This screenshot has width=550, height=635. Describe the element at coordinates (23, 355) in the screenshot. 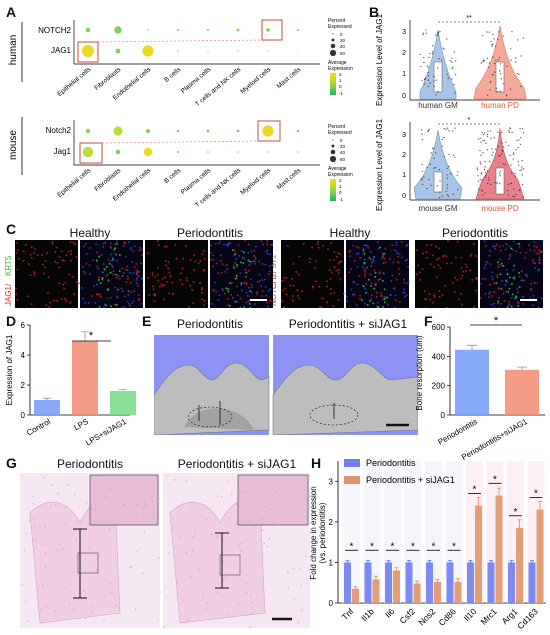

I see `d-ytick-2: 4` at that location.